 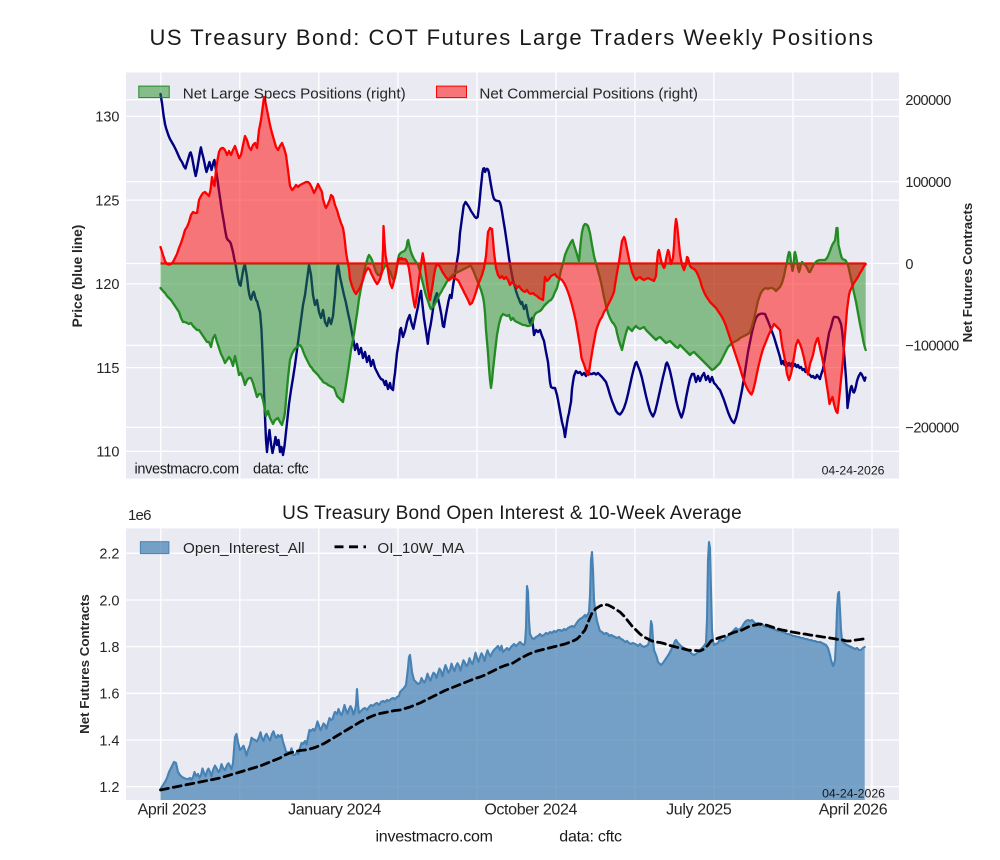 What do you see at coordinates (294, 93) in the screenshot?
I see `svg-text:Net Large Specs Positions (rig: Net Large Specs Positions (right)` at bounding box center [294, 93].